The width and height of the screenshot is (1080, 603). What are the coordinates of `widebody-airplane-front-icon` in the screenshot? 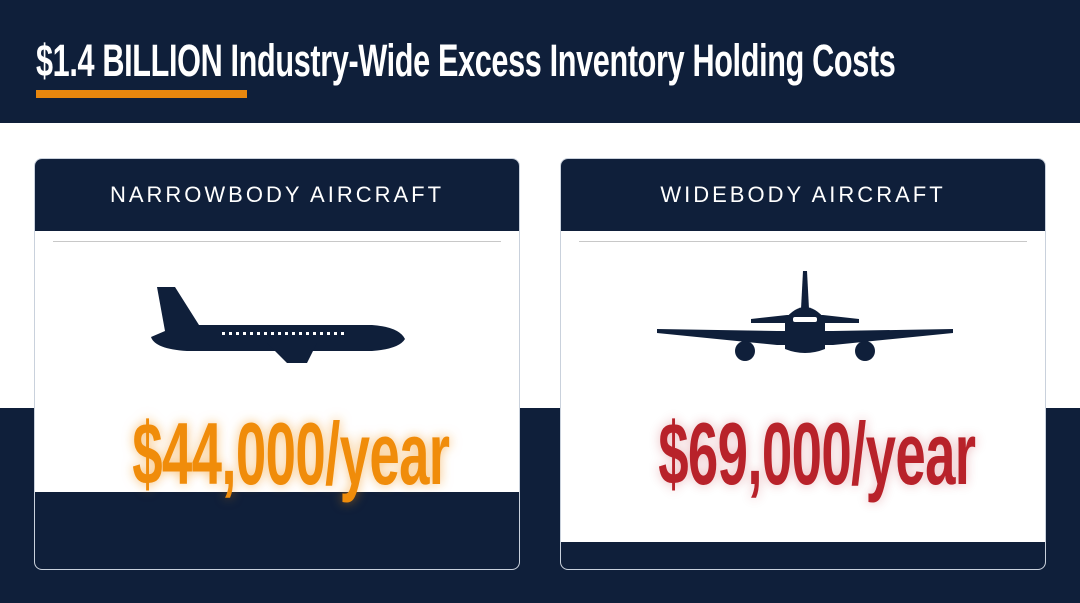 It's located at (805, 316).